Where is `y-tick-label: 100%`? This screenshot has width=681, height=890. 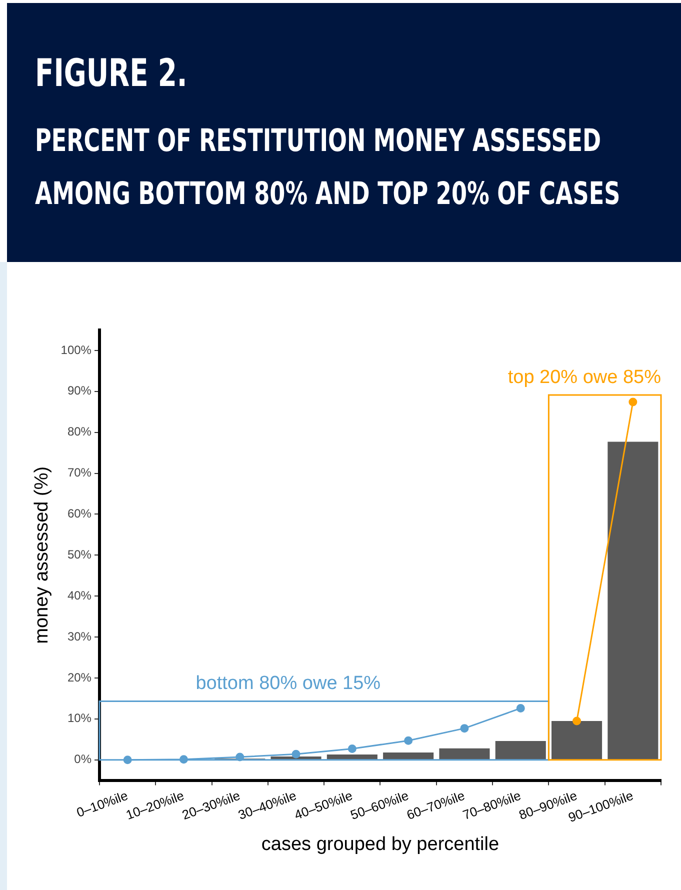
y-tick-label: 100% is located at coordinates (76, 349).